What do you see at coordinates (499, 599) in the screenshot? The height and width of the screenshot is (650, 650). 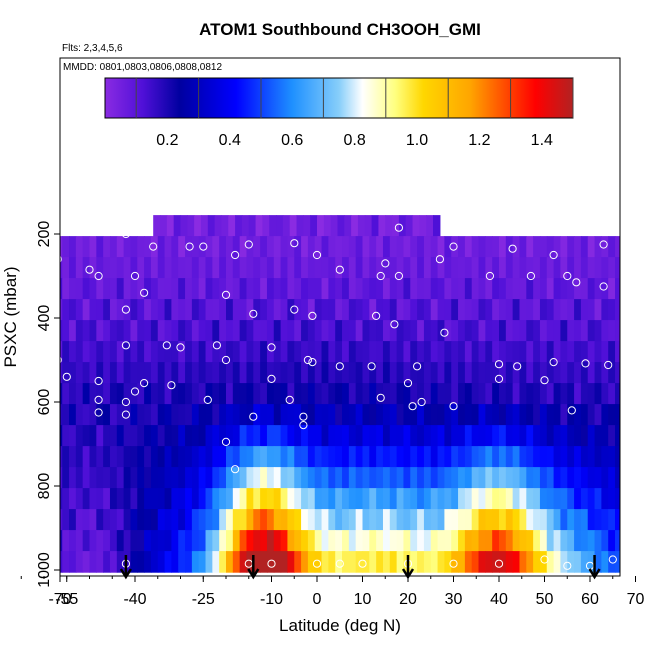 I see `x-tick-label: 40` at bounding box center [499, 599].